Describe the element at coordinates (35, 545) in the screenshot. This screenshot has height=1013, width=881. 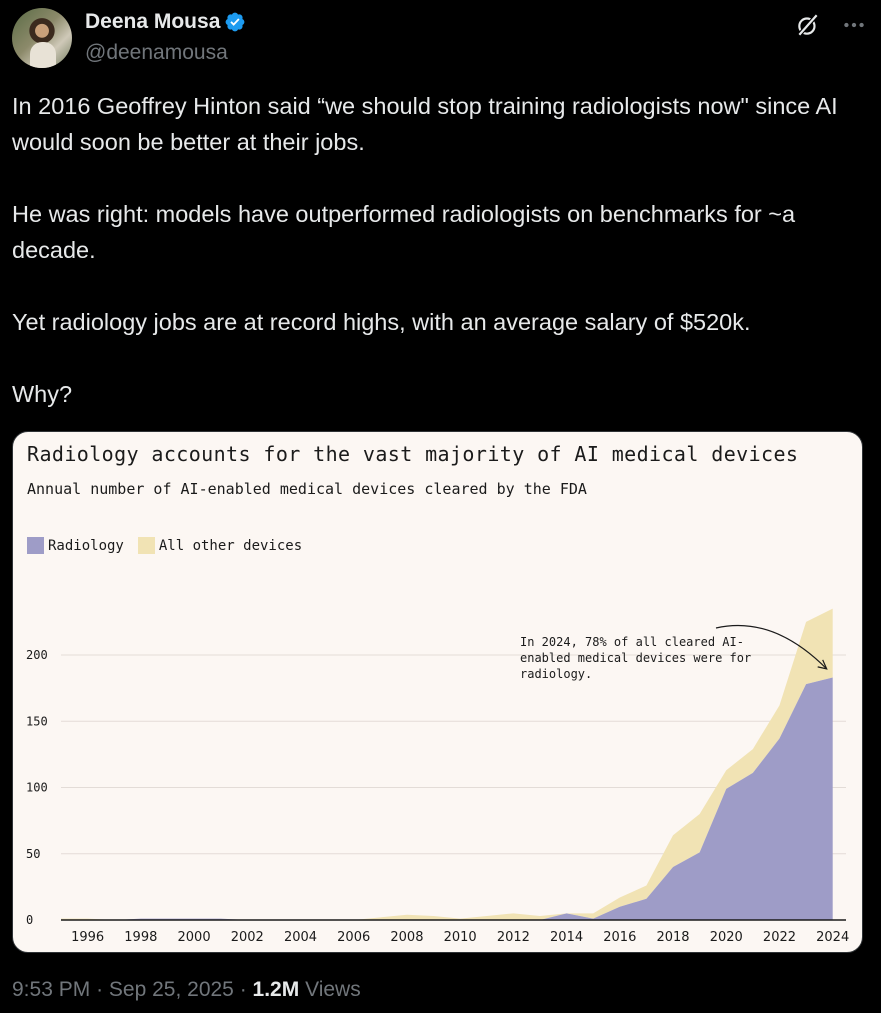
I see `legend-swatch-radiology` at that location.